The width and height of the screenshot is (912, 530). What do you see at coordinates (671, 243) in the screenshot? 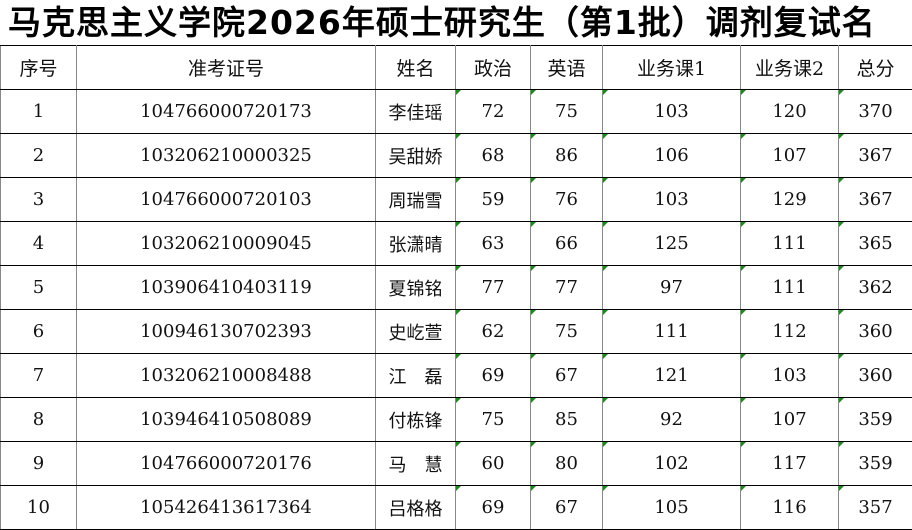
I see `table-cell: 125` at bounding box center [671, 243].